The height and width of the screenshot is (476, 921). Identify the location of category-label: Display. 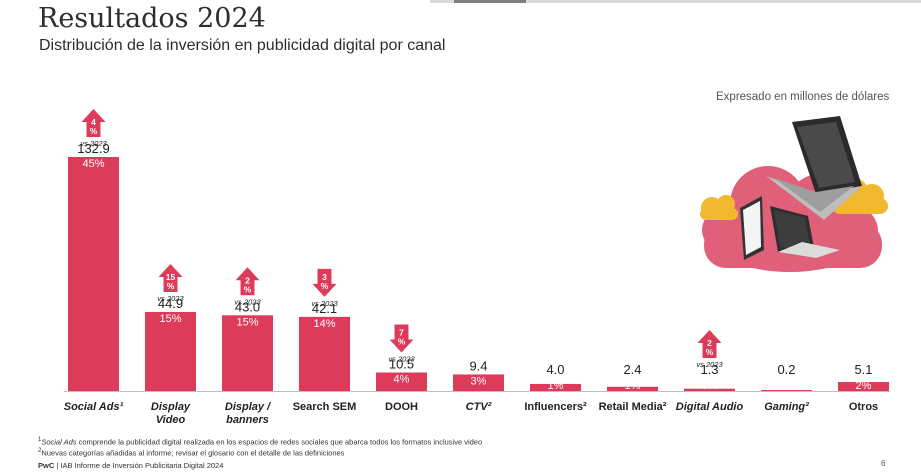
(171, 407).